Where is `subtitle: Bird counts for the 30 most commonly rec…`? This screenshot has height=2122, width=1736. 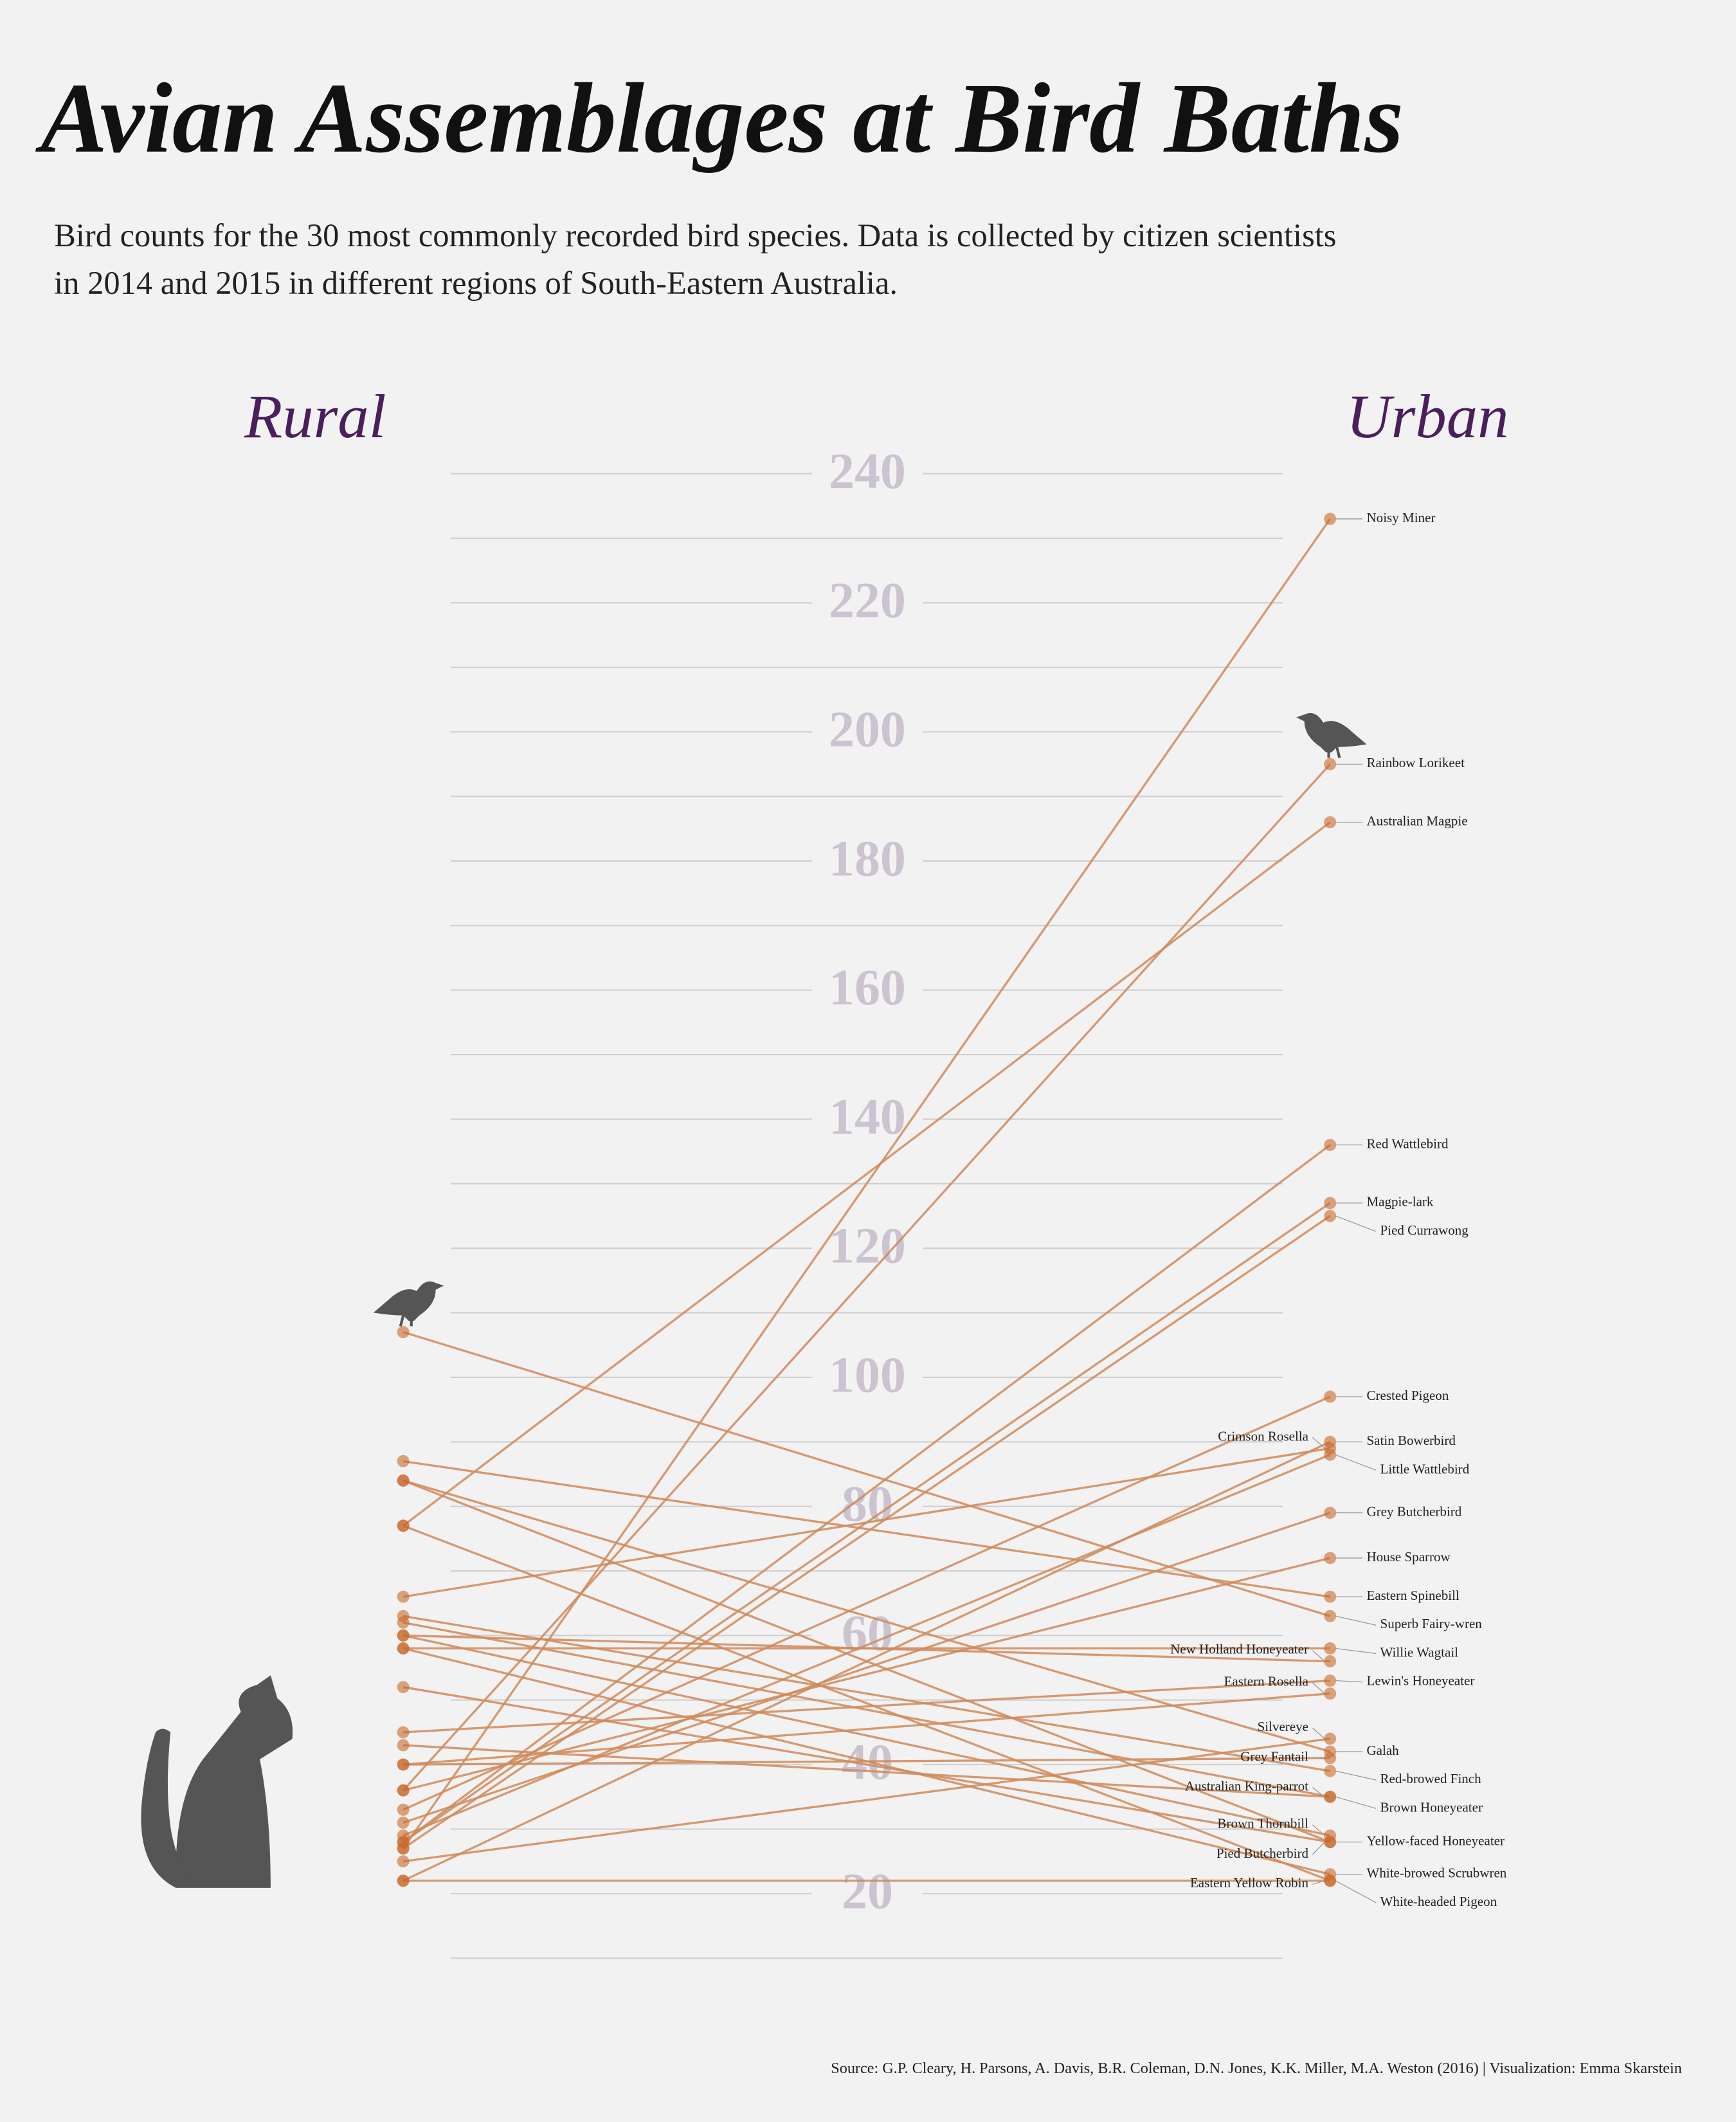
subtitle: Bird counts for the 30 most commonly rec… is located at coordinates (695, 235).